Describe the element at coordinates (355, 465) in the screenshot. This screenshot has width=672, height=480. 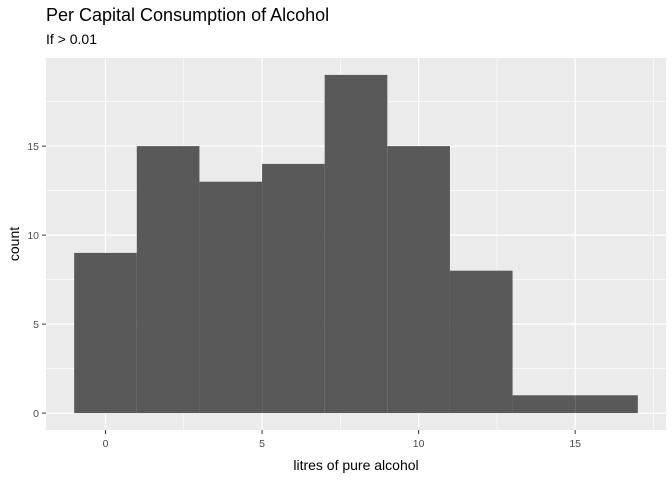
I see `x-axis-title: litres of pure alcohol` at that location.